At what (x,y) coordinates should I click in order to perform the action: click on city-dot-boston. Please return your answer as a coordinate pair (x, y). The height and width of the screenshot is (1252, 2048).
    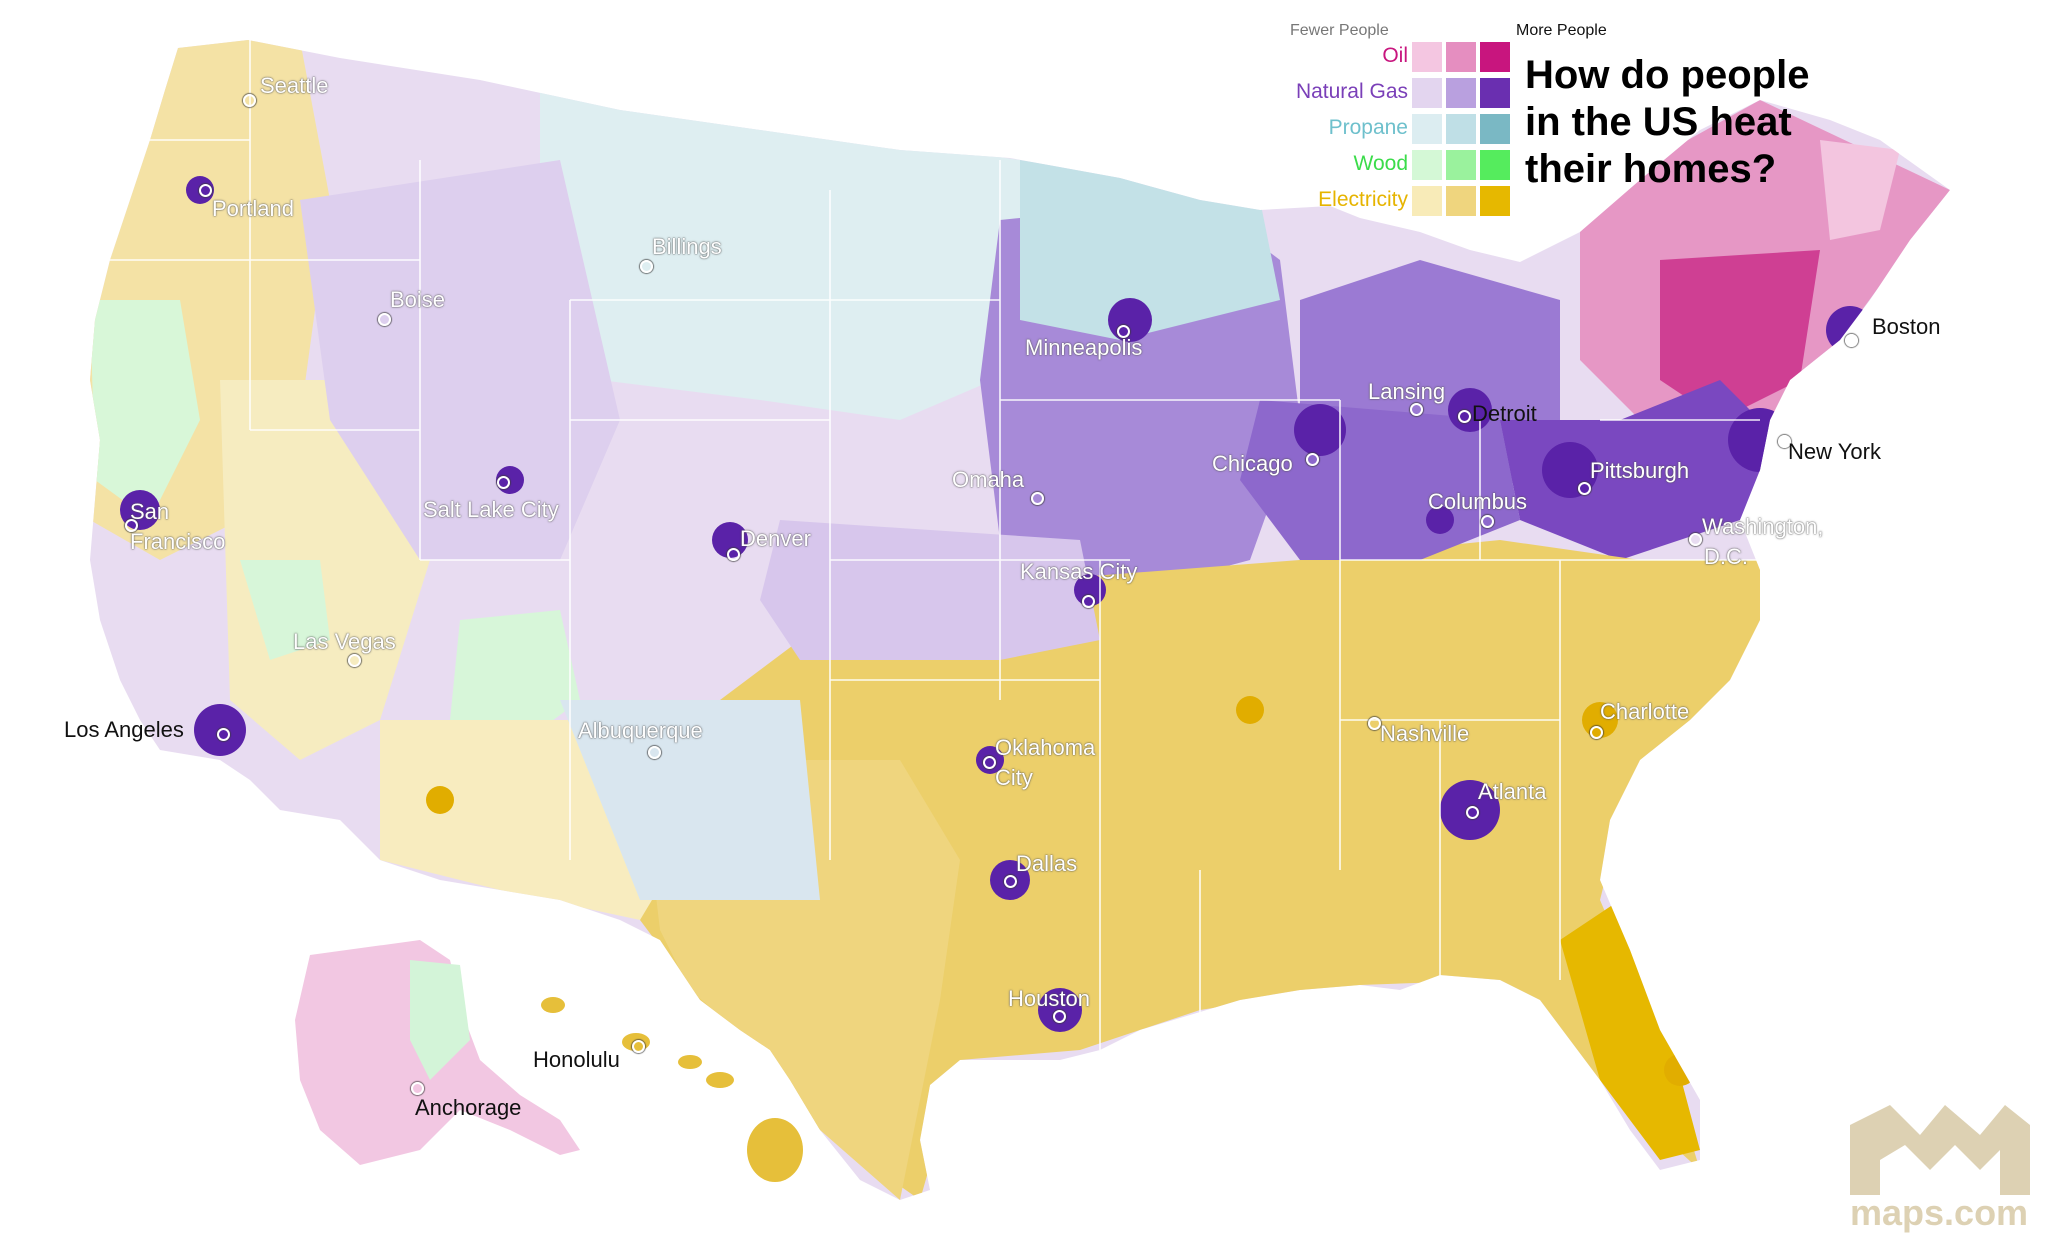
    Looking at the image, I should click on (1851, 340).